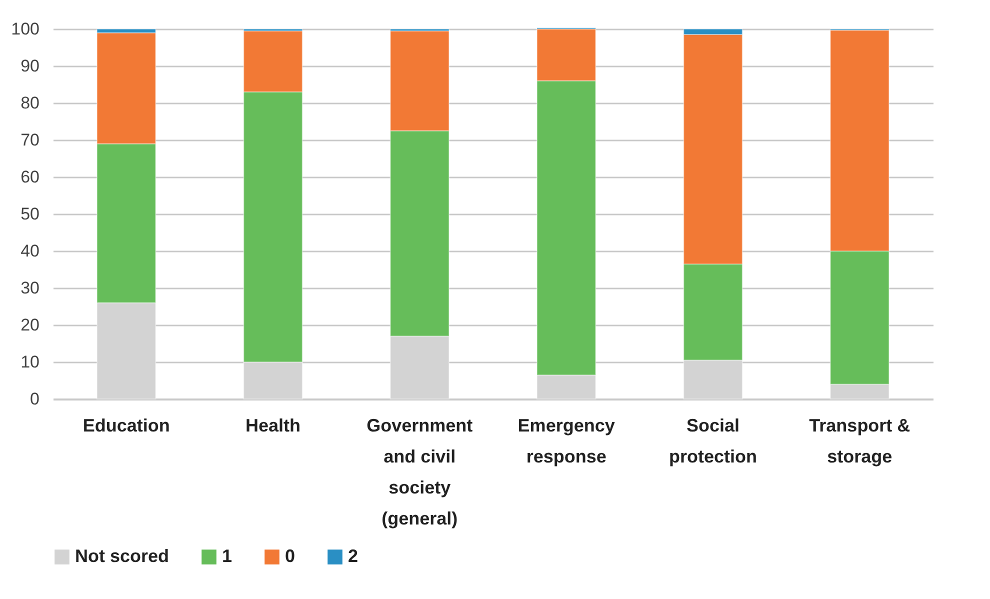 The width and height of the screenshot is (990, 599). What do you see at coordinates (419, 472) in the screenshot?
I see `x-tick-label: Government and civil society (general)` at bounding box center [419, 472].